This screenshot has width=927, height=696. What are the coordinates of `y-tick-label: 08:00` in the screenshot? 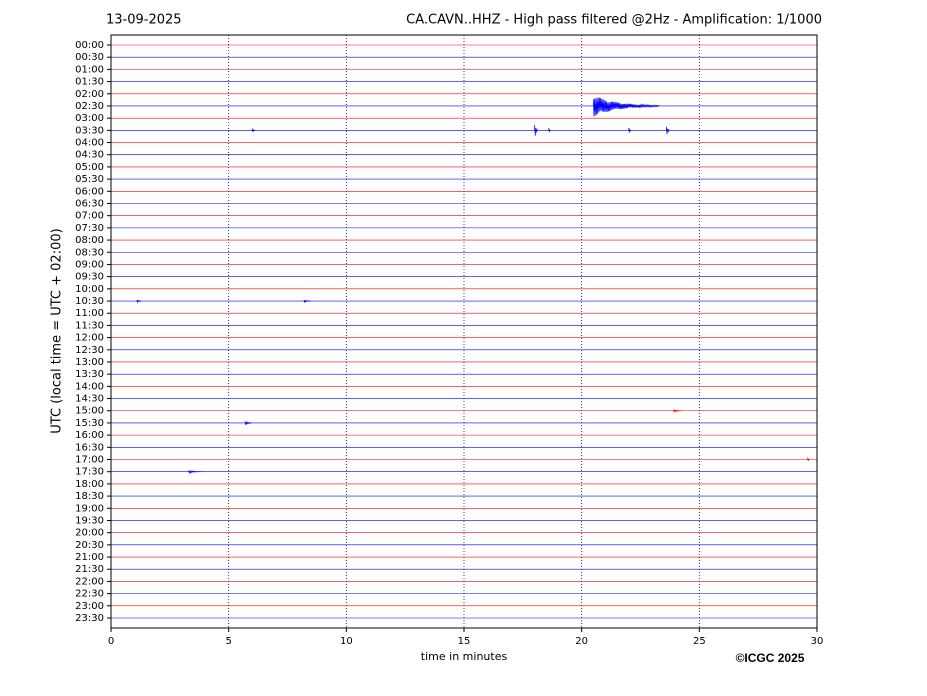 It's located at (89, 240).